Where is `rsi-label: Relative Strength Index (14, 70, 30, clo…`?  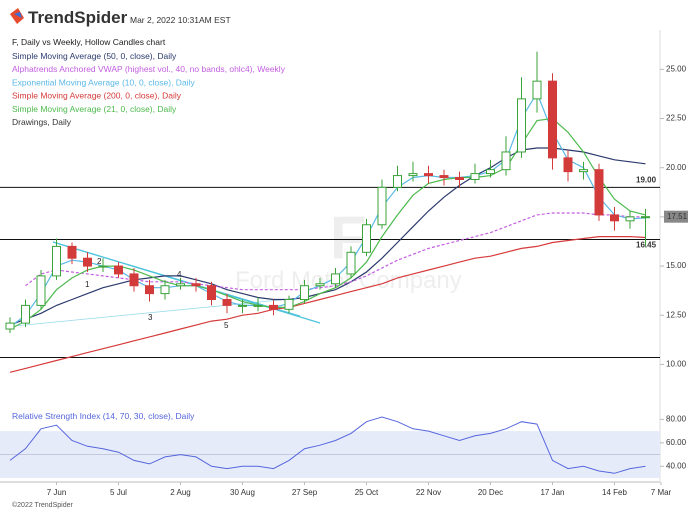
rsi-label: Relative Strength Index (14, 70, 30, clo… is located at coordinates (103, 416).